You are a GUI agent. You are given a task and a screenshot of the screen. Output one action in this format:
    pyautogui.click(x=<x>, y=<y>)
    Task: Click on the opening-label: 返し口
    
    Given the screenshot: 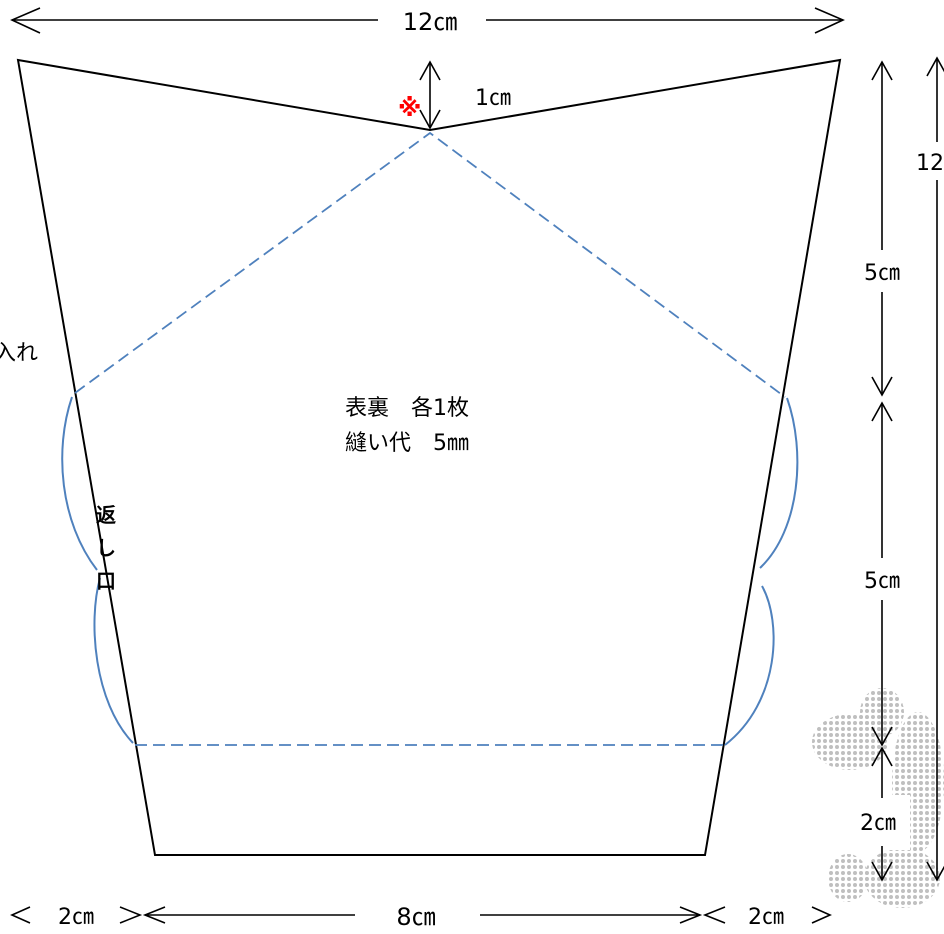 What is the action you would take?
    pyautogui.click(x=106, y=548)
    